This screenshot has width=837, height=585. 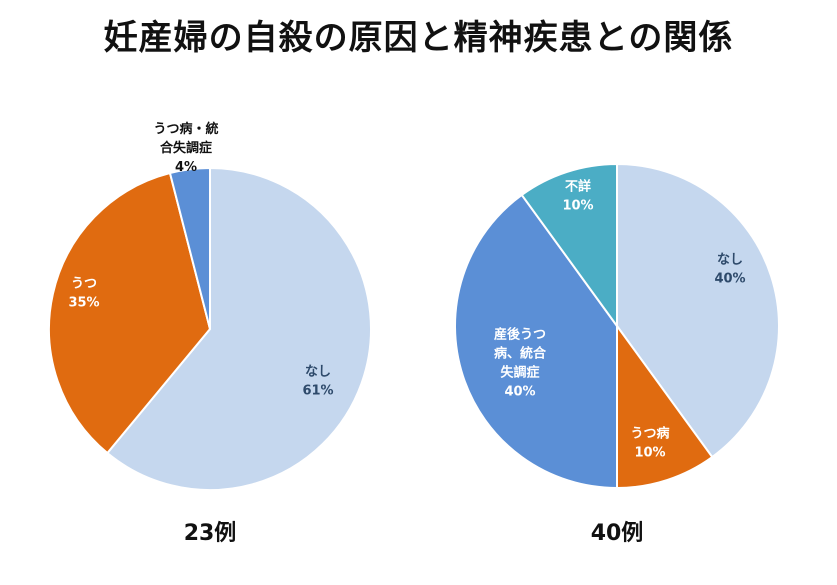 What do you see at coordinates (577, 196) in the screenshot?
I see `slice-label-2-4: 不詳 10%` at bounding box center [577, 196].